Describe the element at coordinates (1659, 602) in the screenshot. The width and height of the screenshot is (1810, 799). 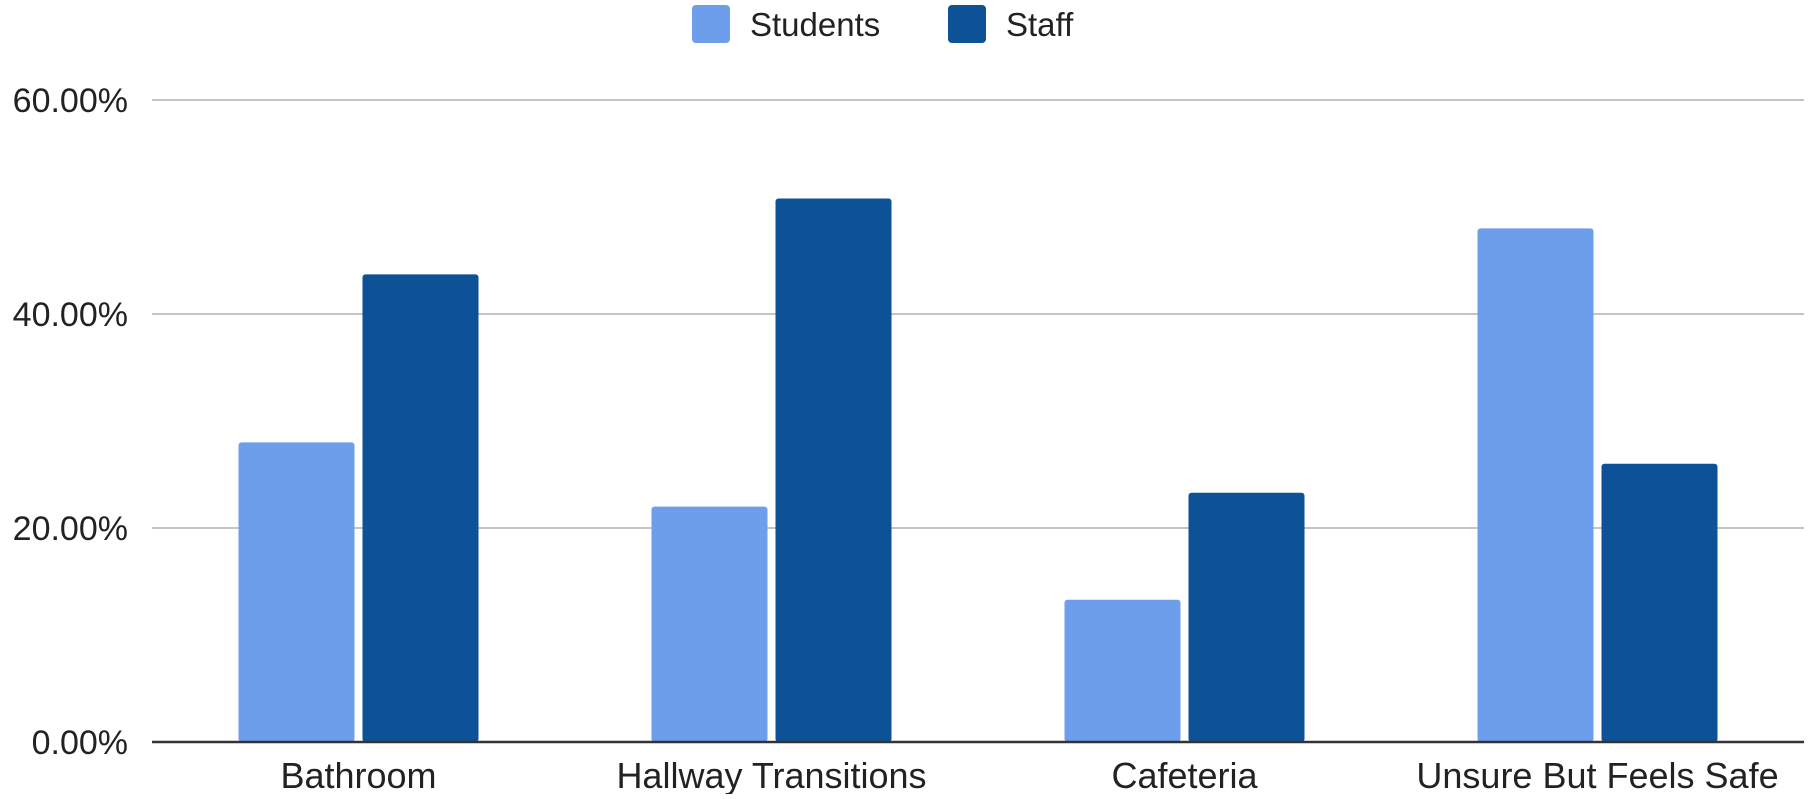
I see `bar-staff-unsure-but-feels-safe` at that location.